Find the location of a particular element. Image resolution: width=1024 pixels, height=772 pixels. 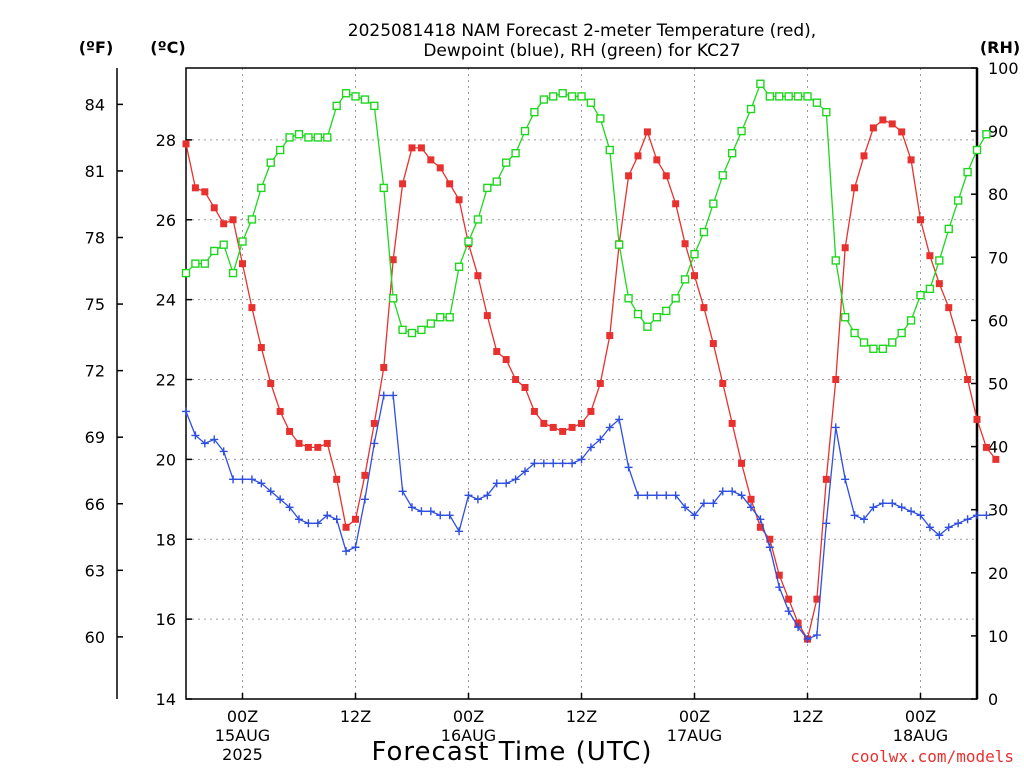

fahrenheit-tick-label: 75 is located at coordinates (95, 304).